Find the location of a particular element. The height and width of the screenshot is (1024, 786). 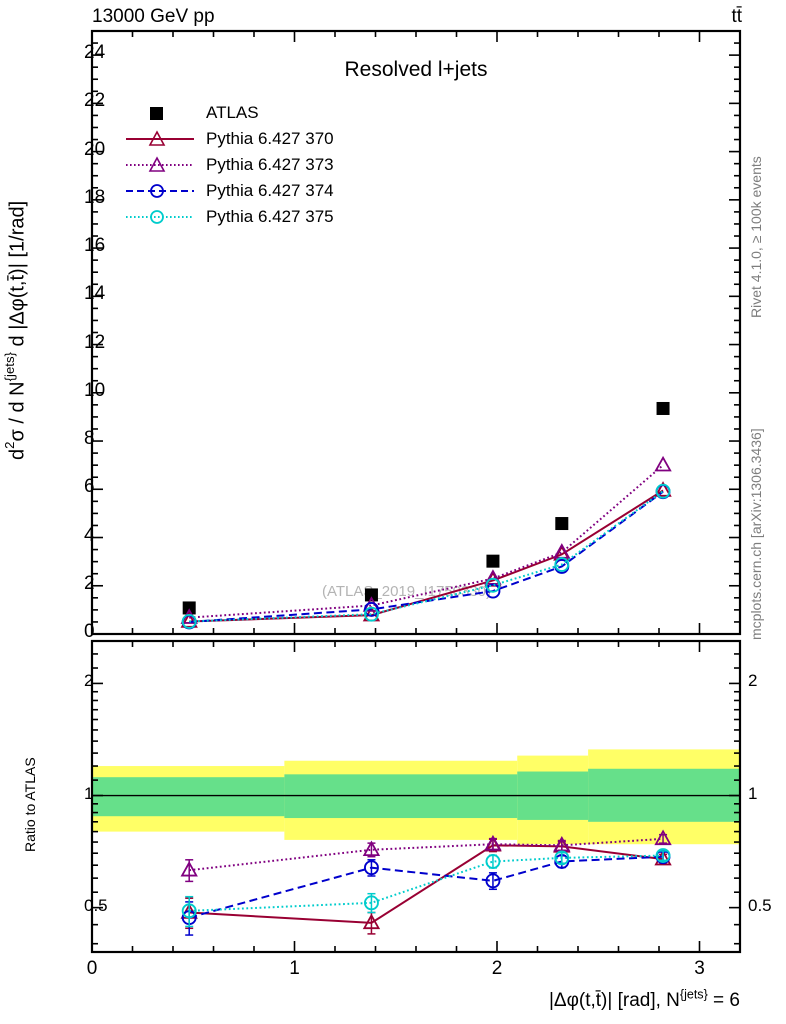

legend-item-atlas: ATLAS is located at coordinates (229, 113).